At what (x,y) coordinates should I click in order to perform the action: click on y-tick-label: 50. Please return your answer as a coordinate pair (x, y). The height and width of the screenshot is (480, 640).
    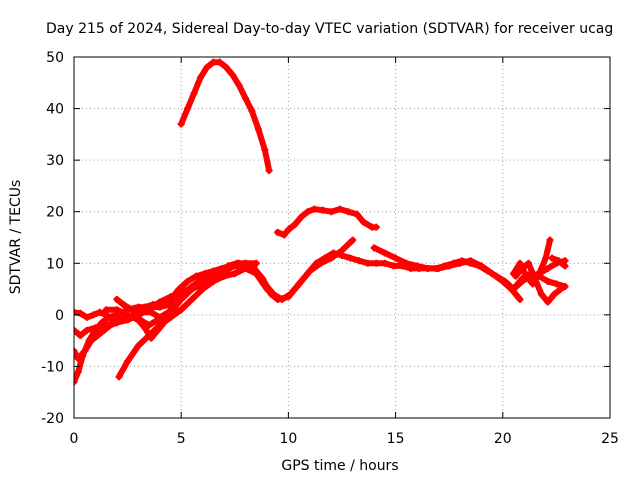
    Looking at the image, I should click on (55, 58).